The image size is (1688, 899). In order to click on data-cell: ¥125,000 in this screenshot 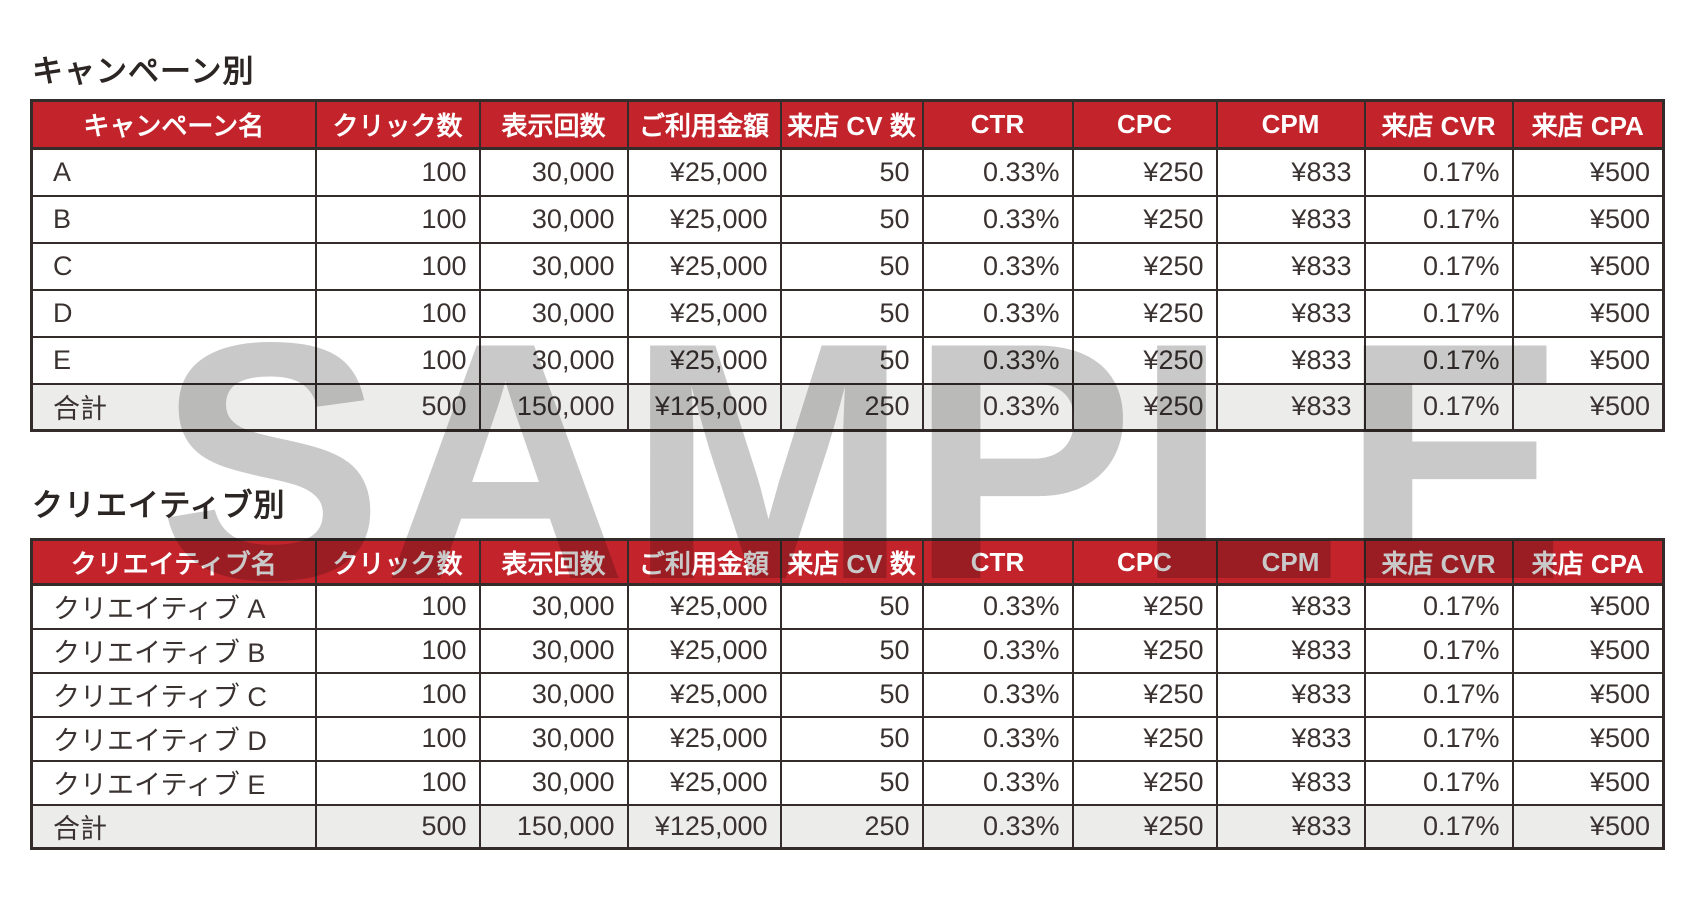, I will do `click(704, 407)`.